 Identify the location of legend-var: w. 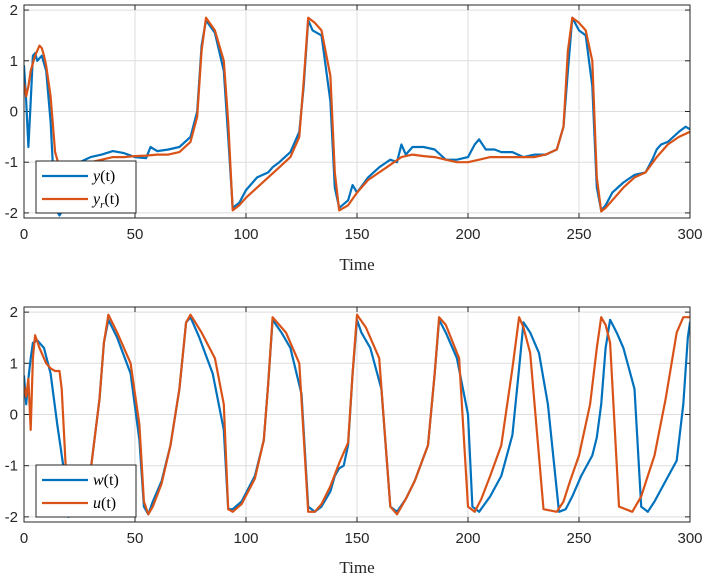
(98, 480).